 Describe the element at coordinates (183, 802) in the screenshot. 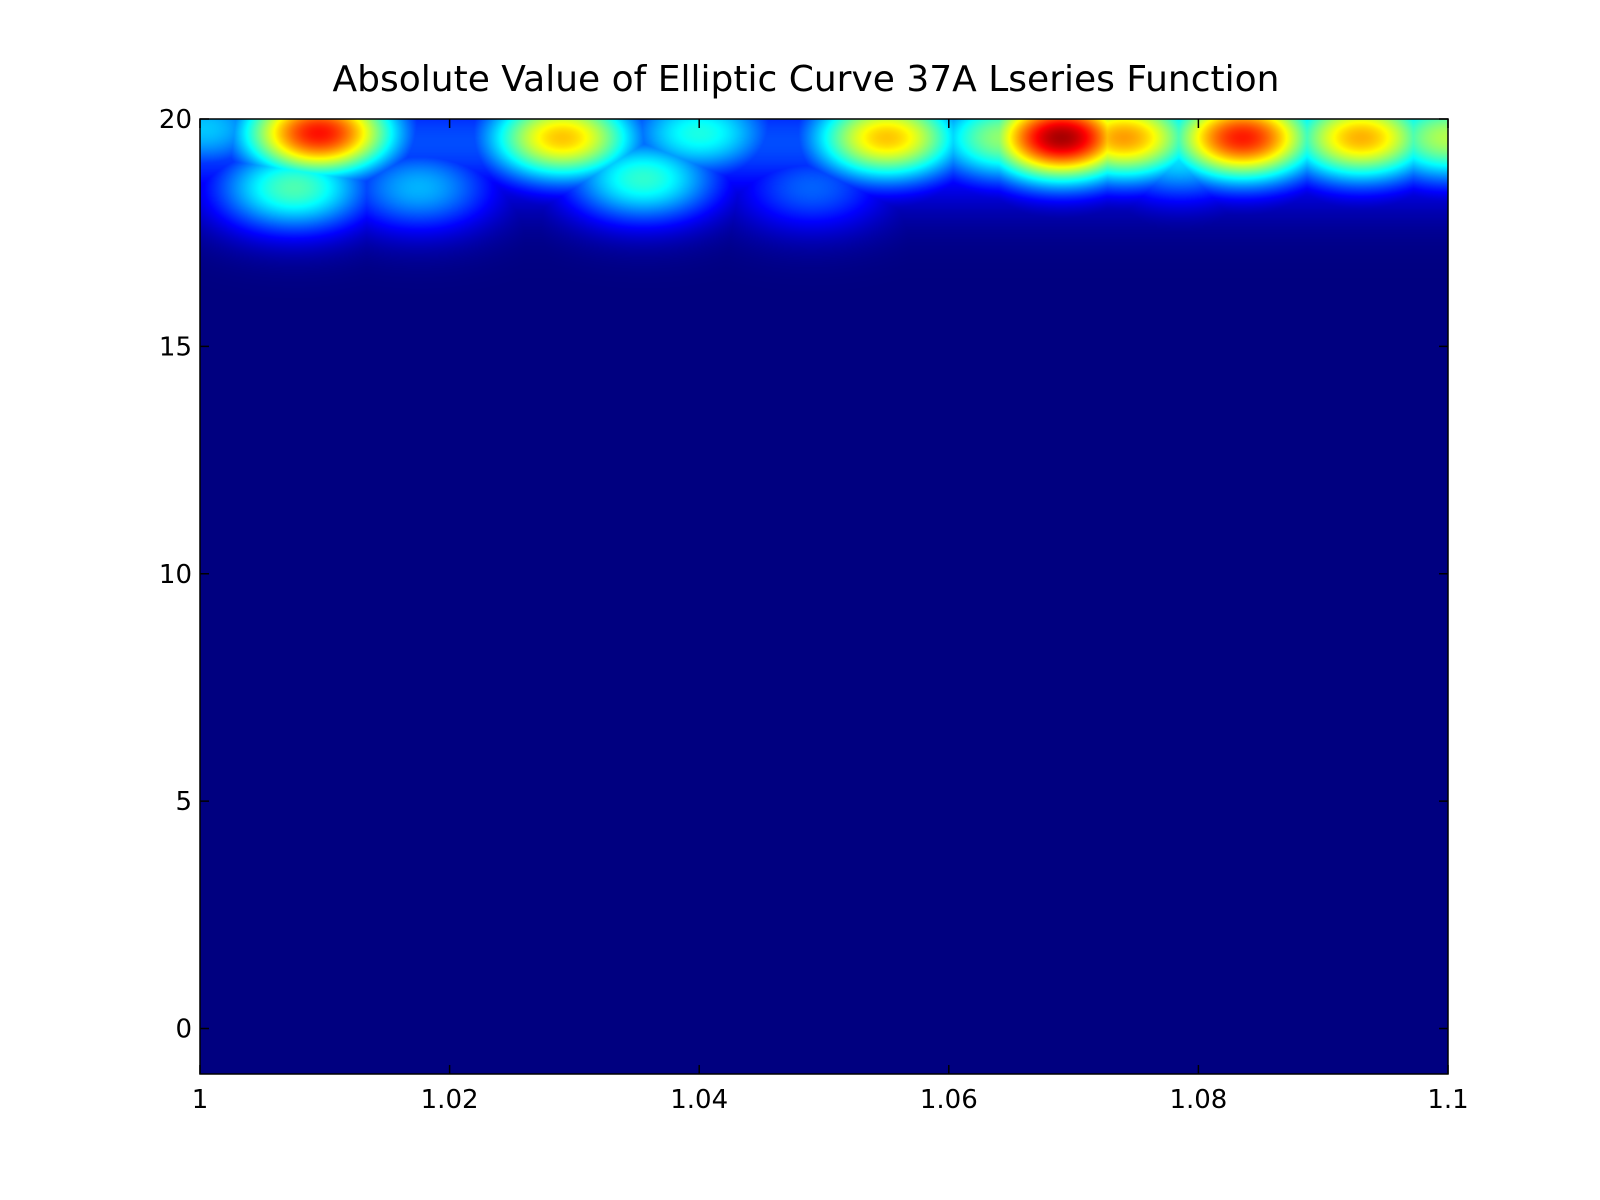

I see `y-tick-label: 5` at that location.